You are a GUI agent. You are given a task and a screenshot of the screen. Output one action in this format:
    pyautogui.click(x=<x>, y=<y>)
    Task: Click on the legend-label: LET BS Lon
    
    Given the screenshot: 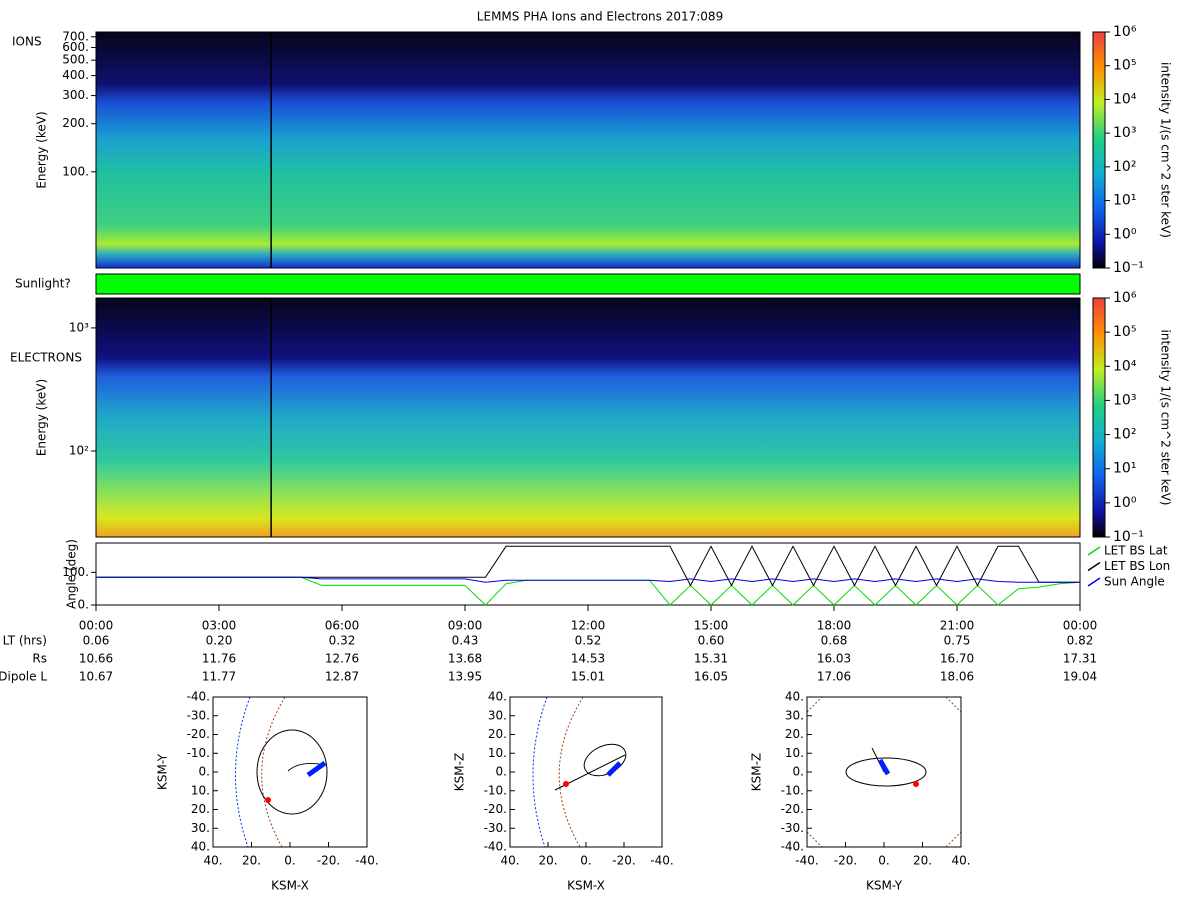 What is the action you would take?
    pyautogui.click(x=1137, y=566)
    